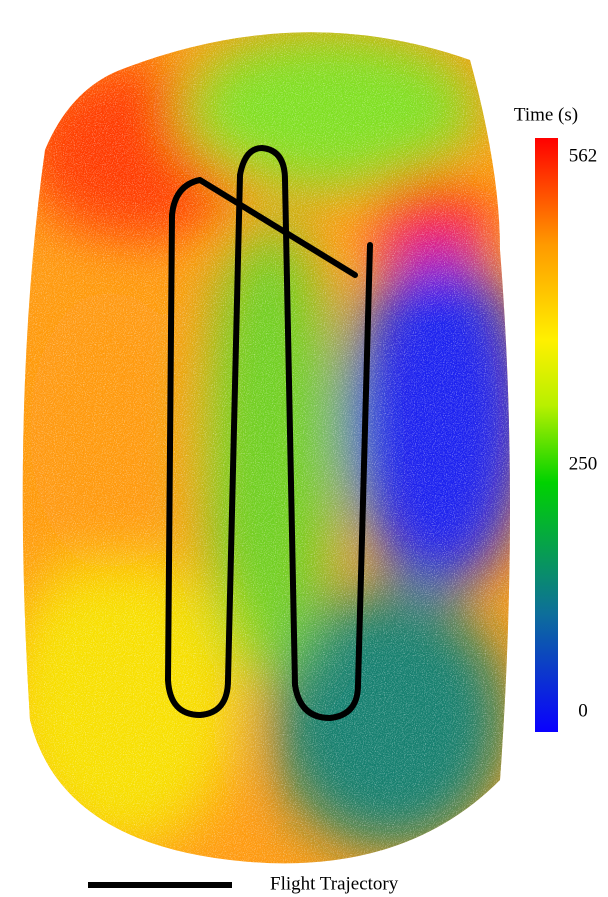 This screenshot has width=608, height=897. Describe the element at coordinates (334, 883) in the screenshot. I see `legend-label: Flight Trajectory` at that location.